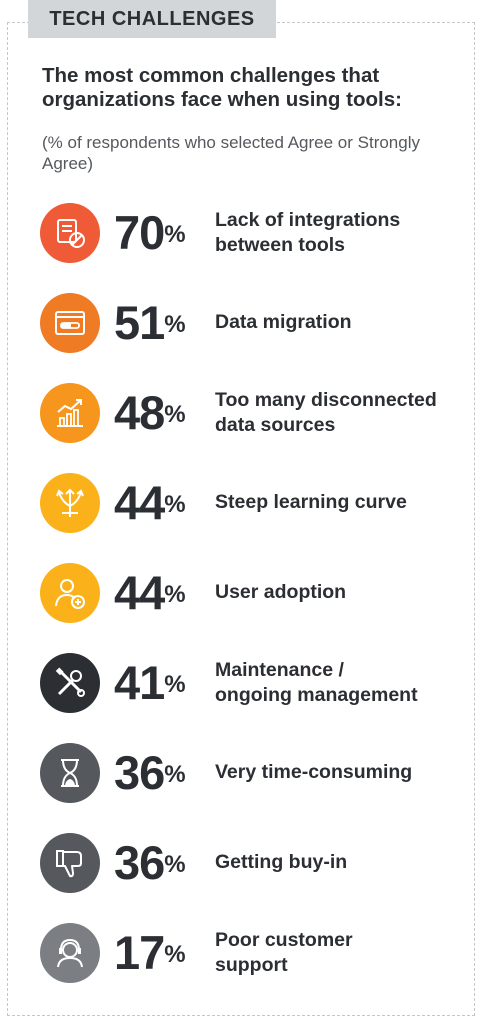  What do you see at coordinates (345, 413) in the screenshot?
I see `challenge-label: Too many disconnected data sources` at bounding box center [345, 413].